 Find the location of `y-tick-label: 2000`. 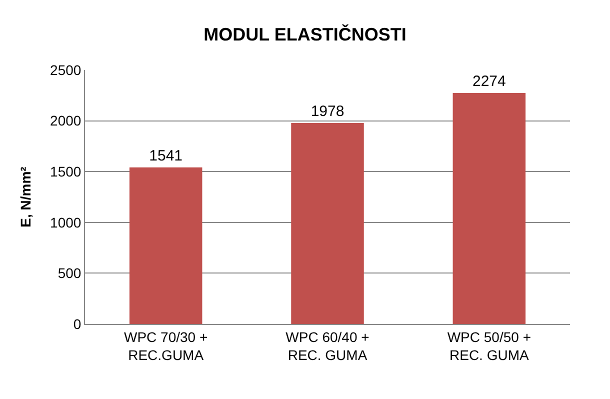

y-tick-label: 2000 is located at coordinates (66, 120).